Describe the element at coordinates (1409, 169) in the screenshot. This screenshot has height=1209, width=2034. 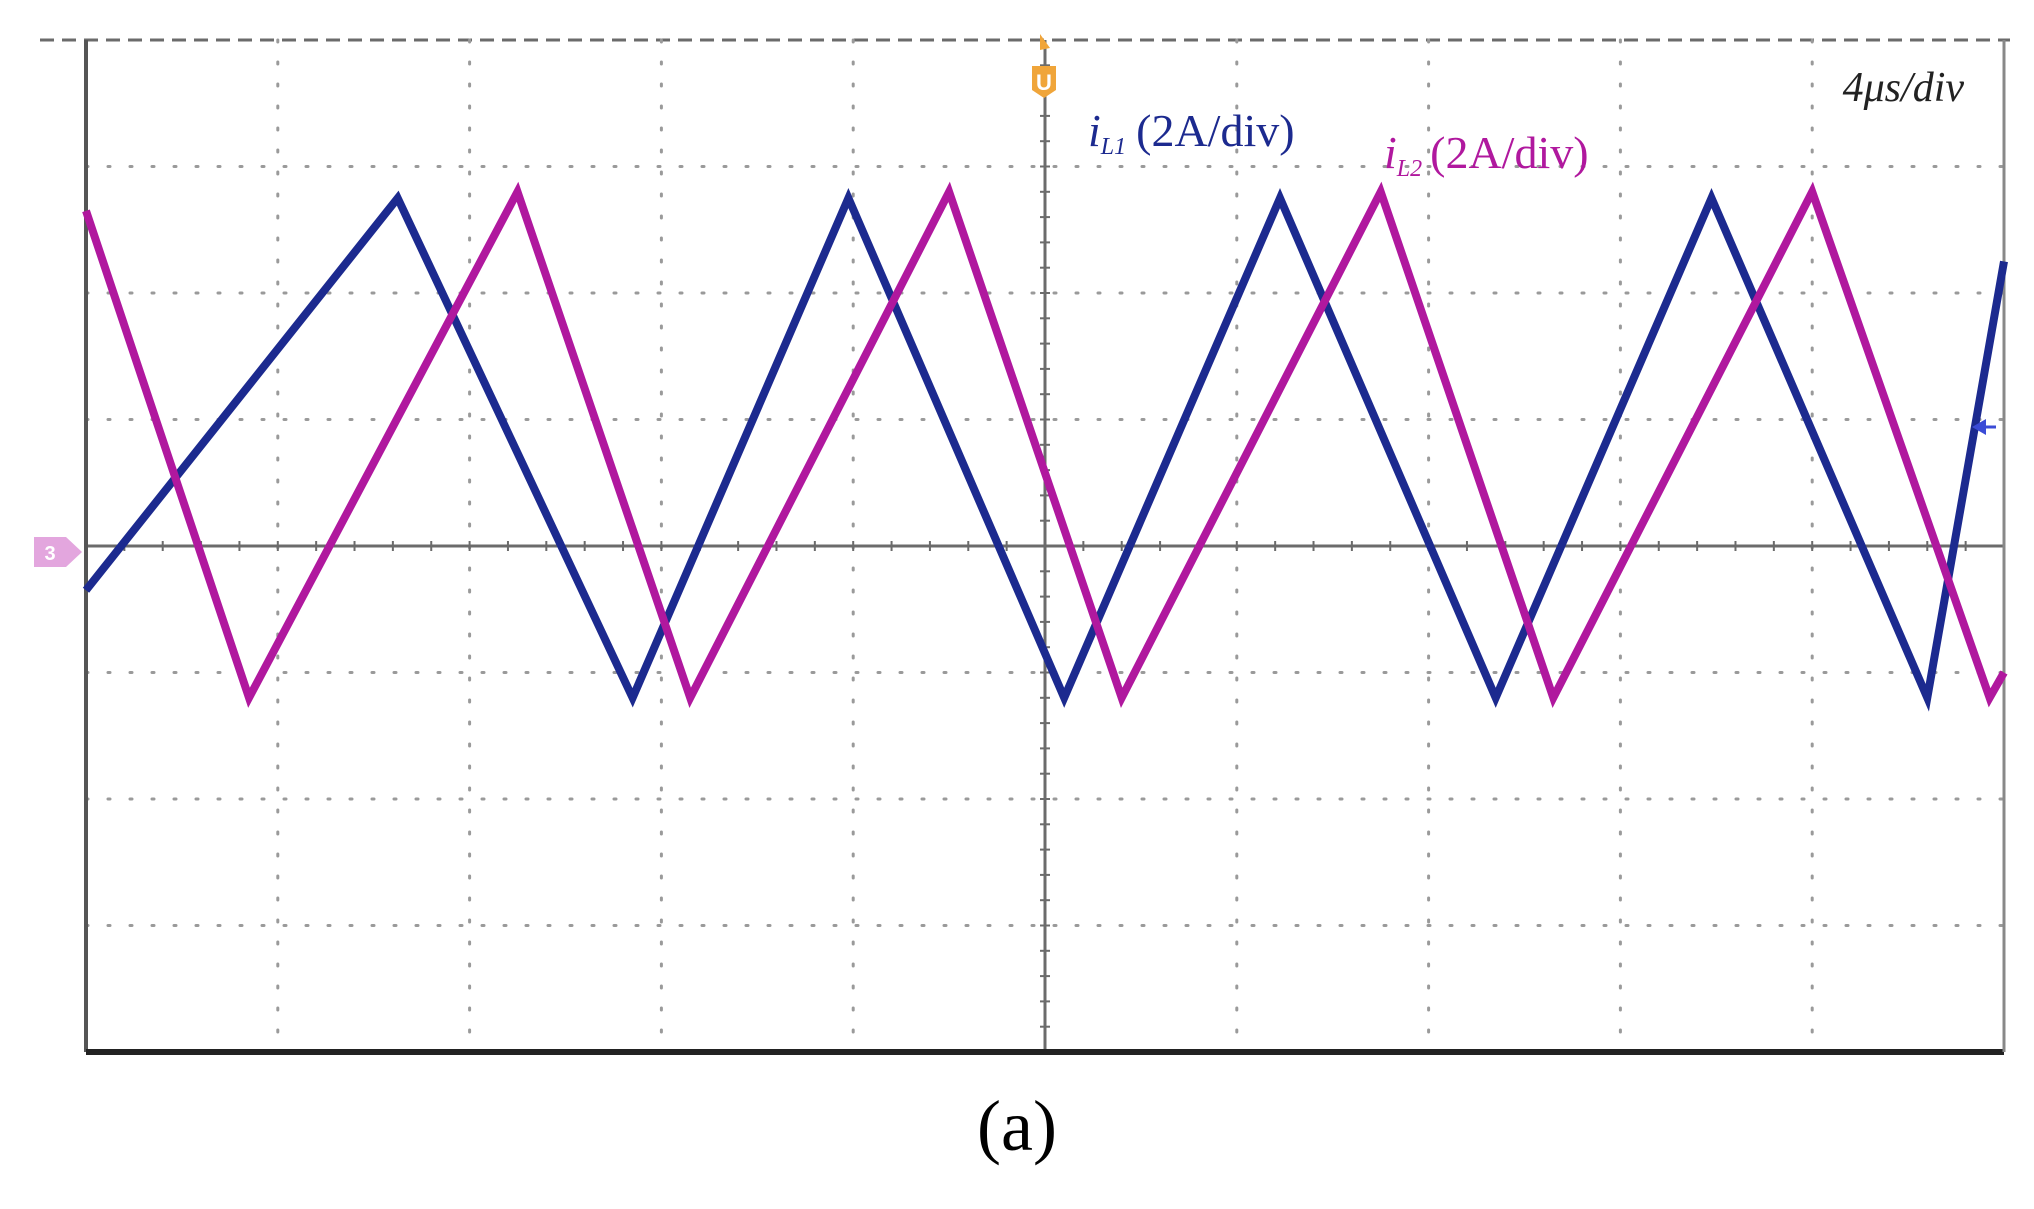
I see `series-label-il2-subscript: L2` at that location.